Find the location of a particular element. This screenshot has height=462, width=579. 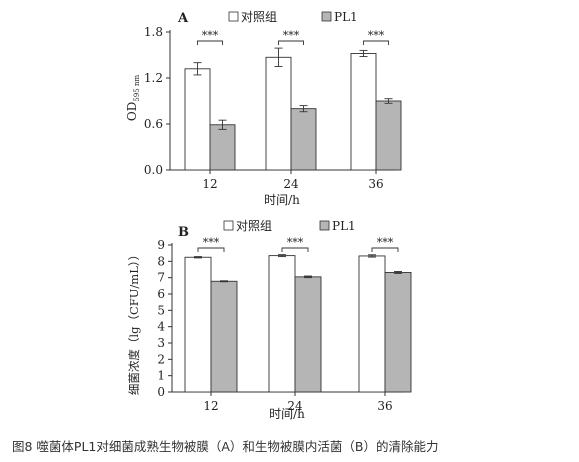

figure-caption: 图8 噬菌体PL1对细菌成熟生物被膜（A）和生物被膜内活菌（B）的清除能力 is located at coordinates (225, 446).